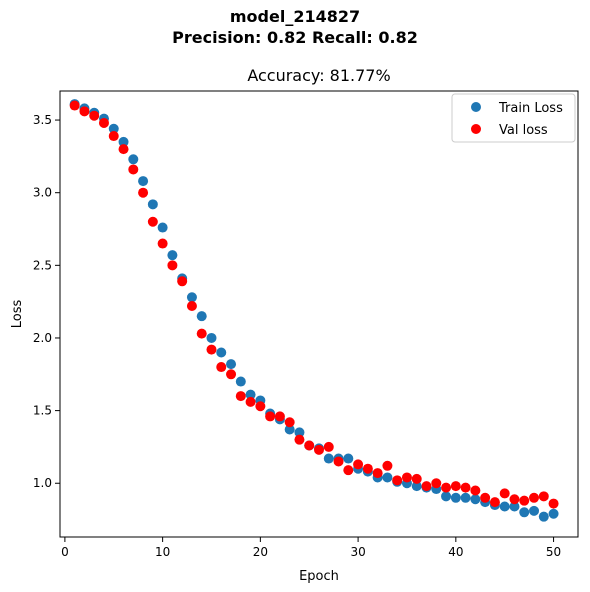 The height and width of the screenshot is (592, 590). Describe the element at coordinates (260, 552) in the screenshot. I see `x-tick-label: 20` at that location.